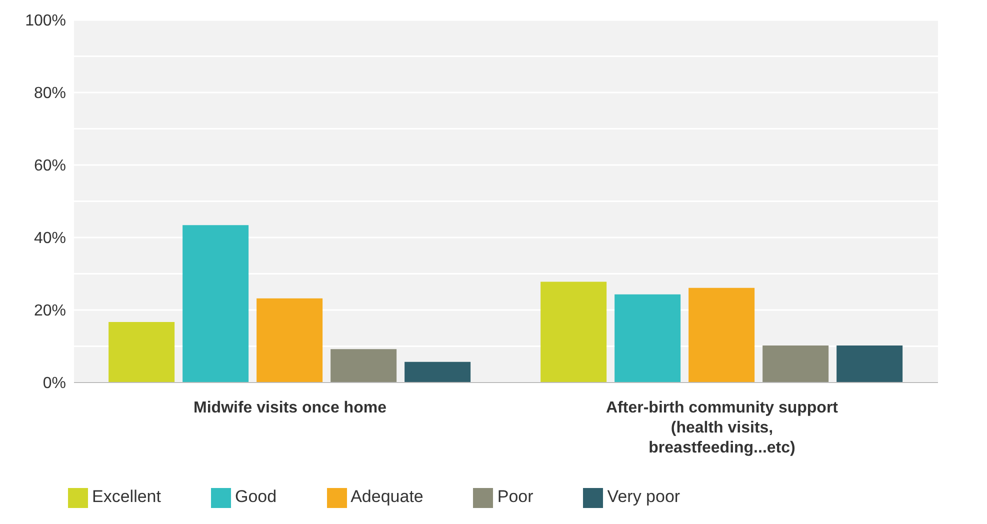 The width and height of the screenshot is (987, 524). I want to click on y-tick-label: 100%, so click(45, 21).